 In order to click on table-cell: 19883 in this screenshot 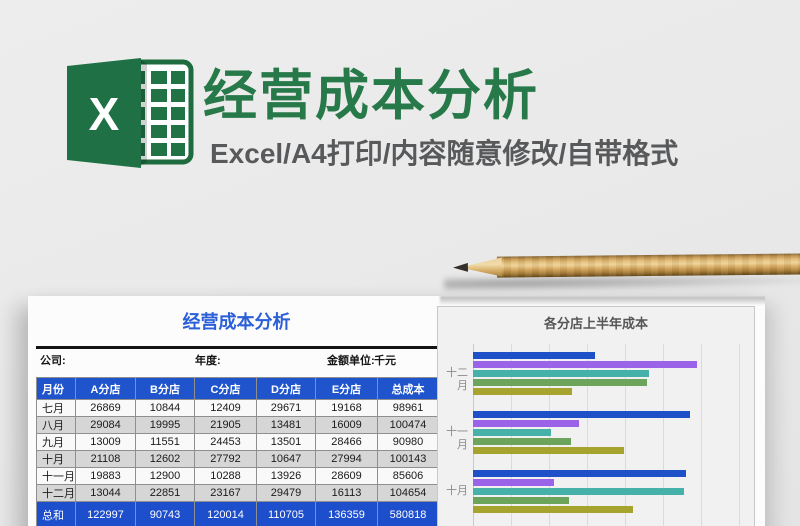, I will do `click(105, 476)`.